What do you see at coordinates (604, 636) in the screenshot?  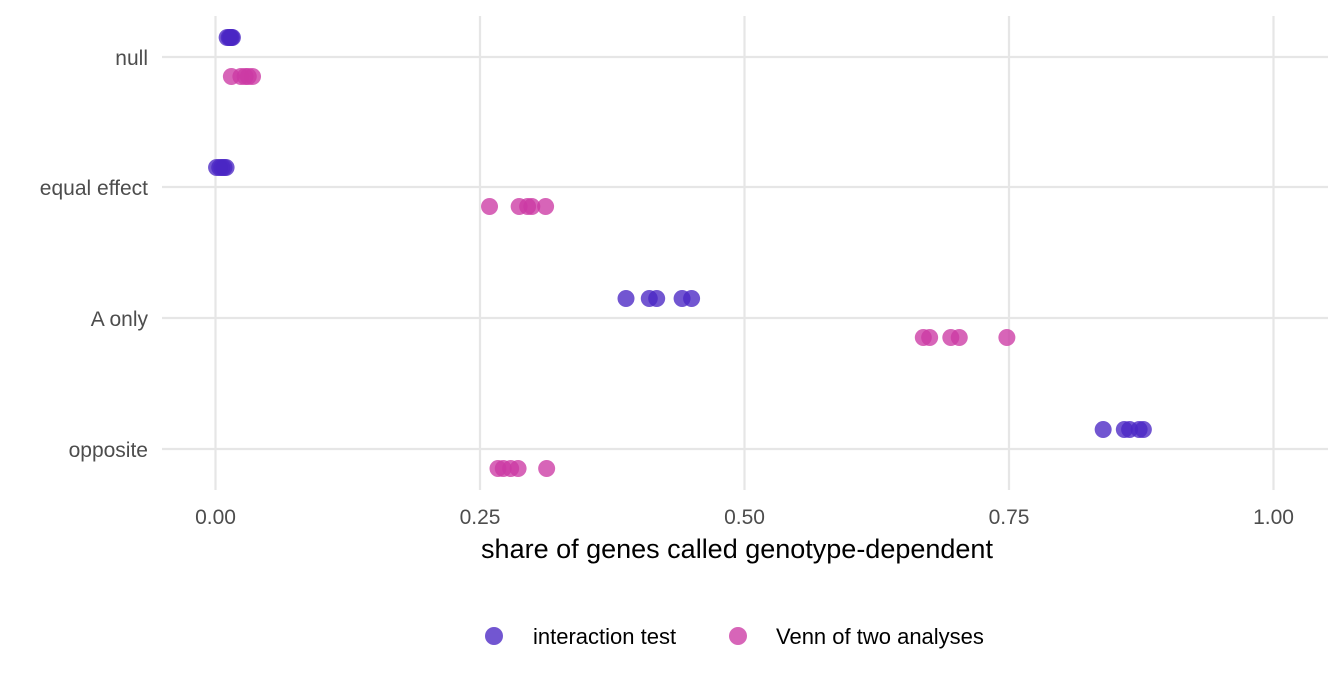 I see `legend-label-0: interaction test` at bounding box center [604, 636].